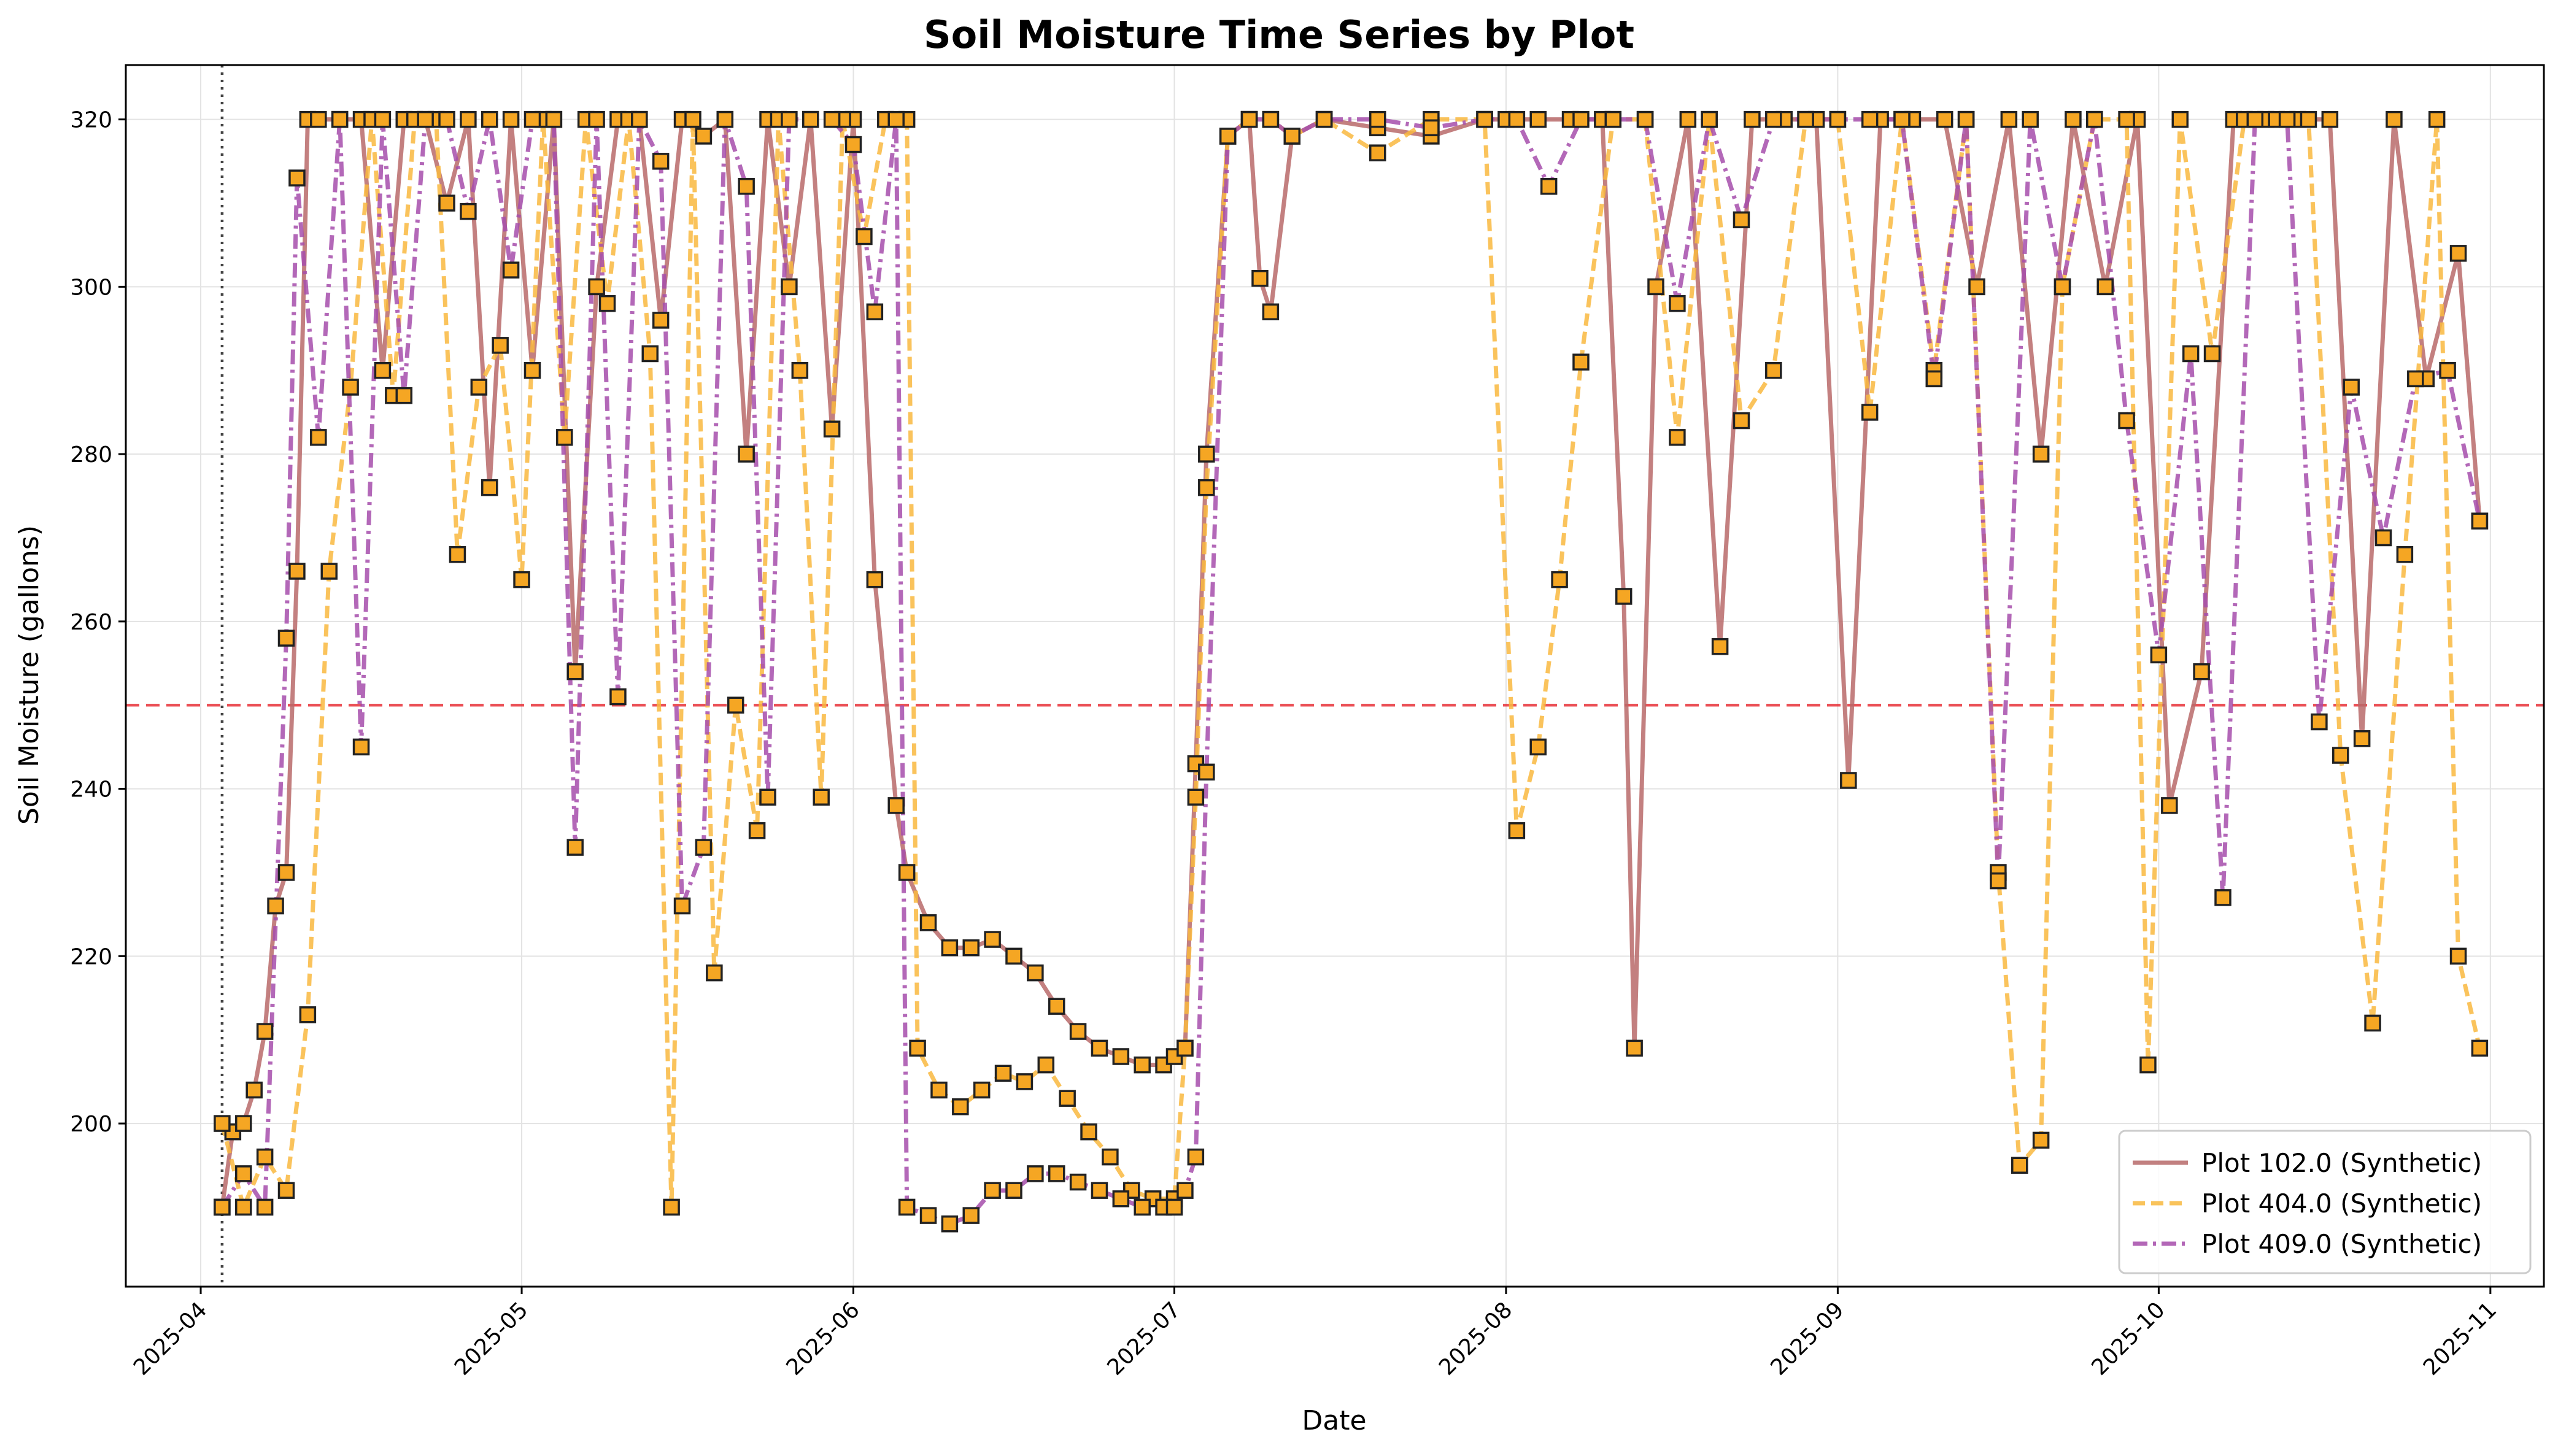  I want to click on y-tick-label: 320, so click(91, 120).